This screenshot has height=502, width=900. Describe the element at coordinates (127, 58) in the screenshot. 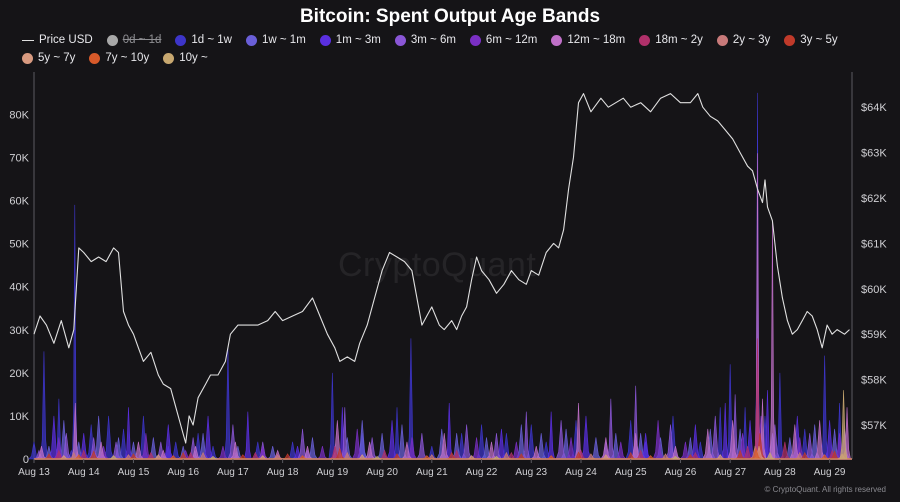

I see `legend-label: 7y ~ 10y` at that location.